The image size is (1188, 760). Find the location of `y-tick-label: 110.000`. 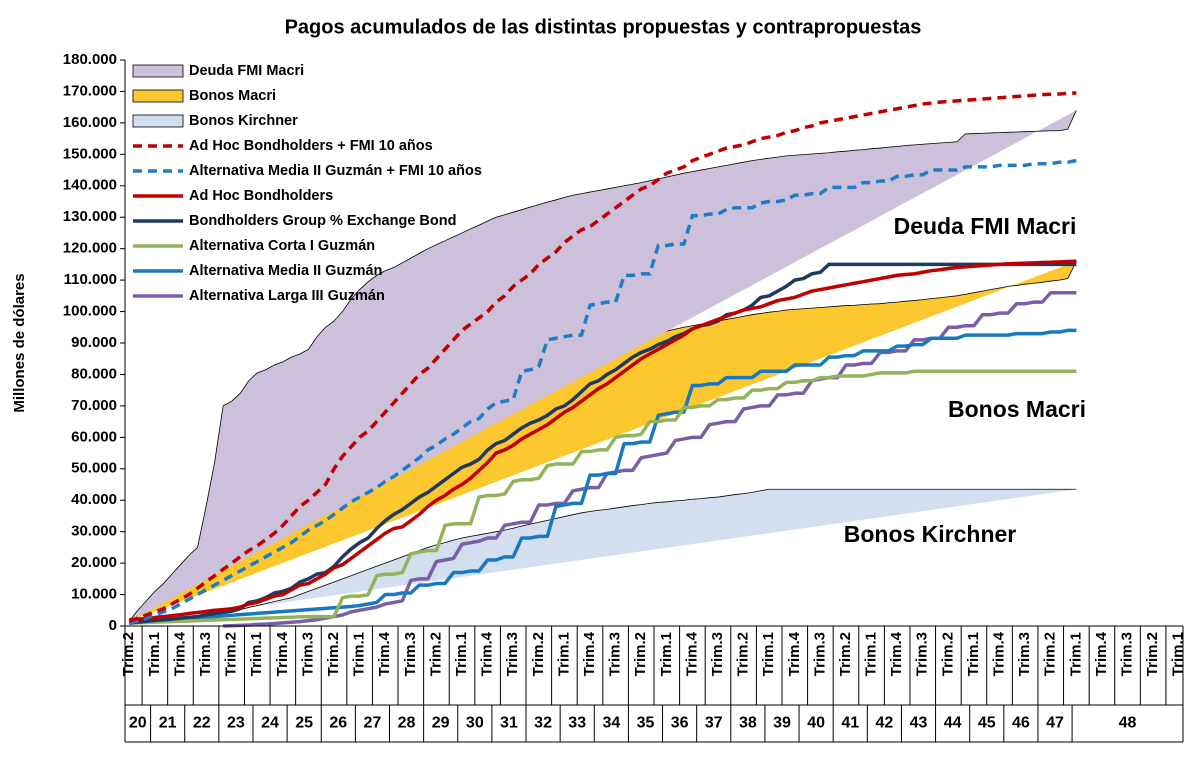

y-tick-label: 110.000 is located at coordinates (90, 279).